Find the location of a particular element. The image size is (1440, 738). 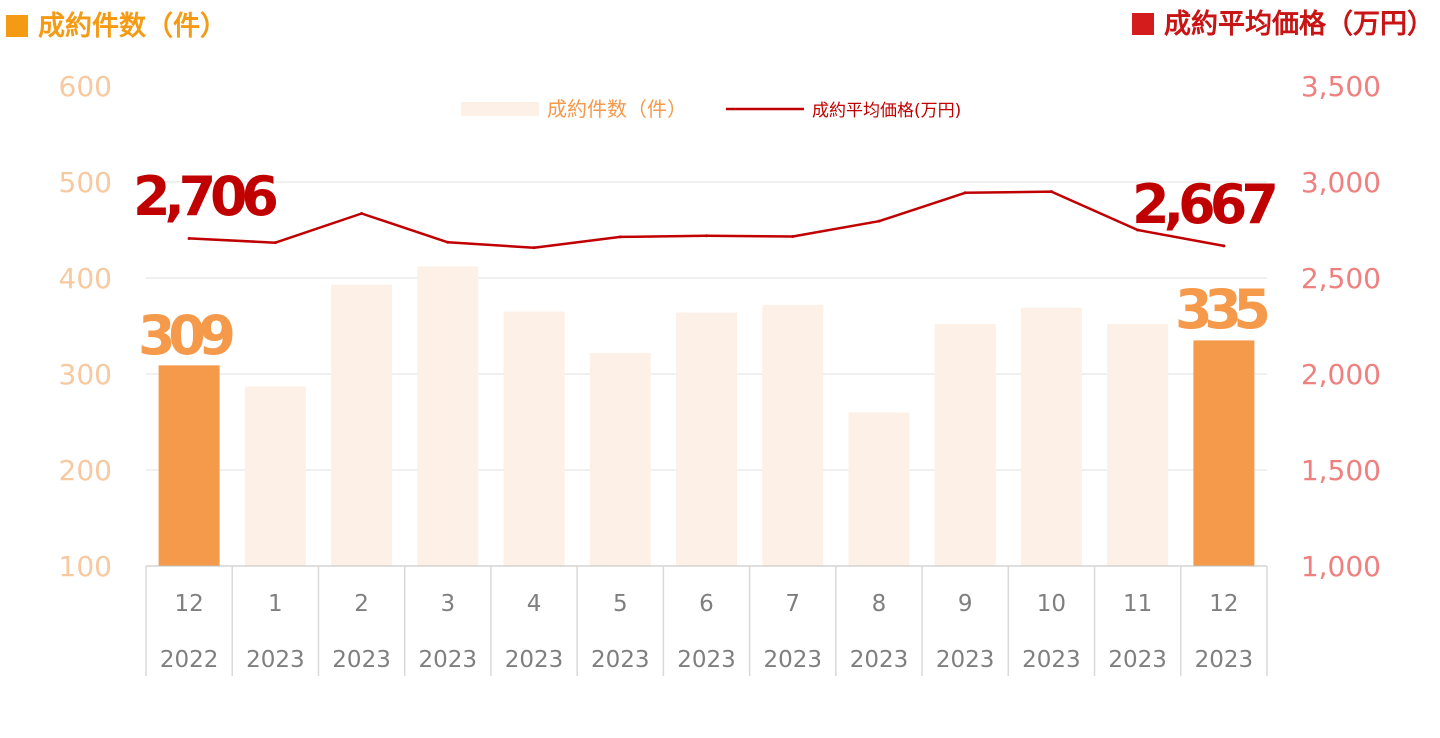

right-axis-title: 成約平均価格（万円） is located at coordinates (1283, 21).